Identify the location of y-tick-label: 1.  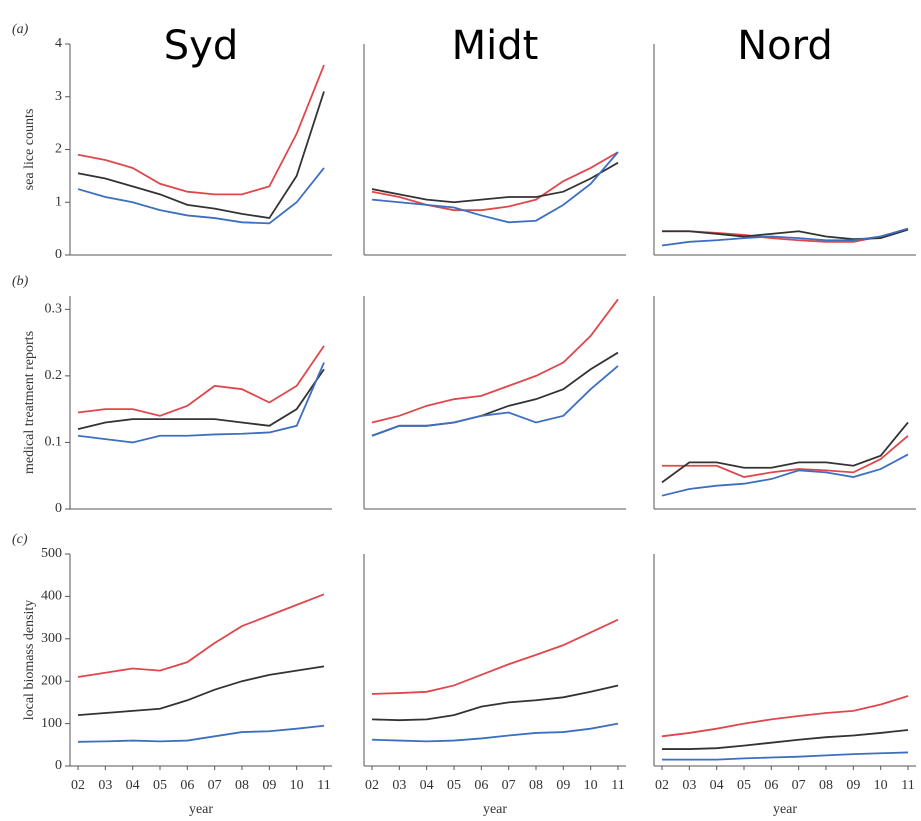
(58, 201).